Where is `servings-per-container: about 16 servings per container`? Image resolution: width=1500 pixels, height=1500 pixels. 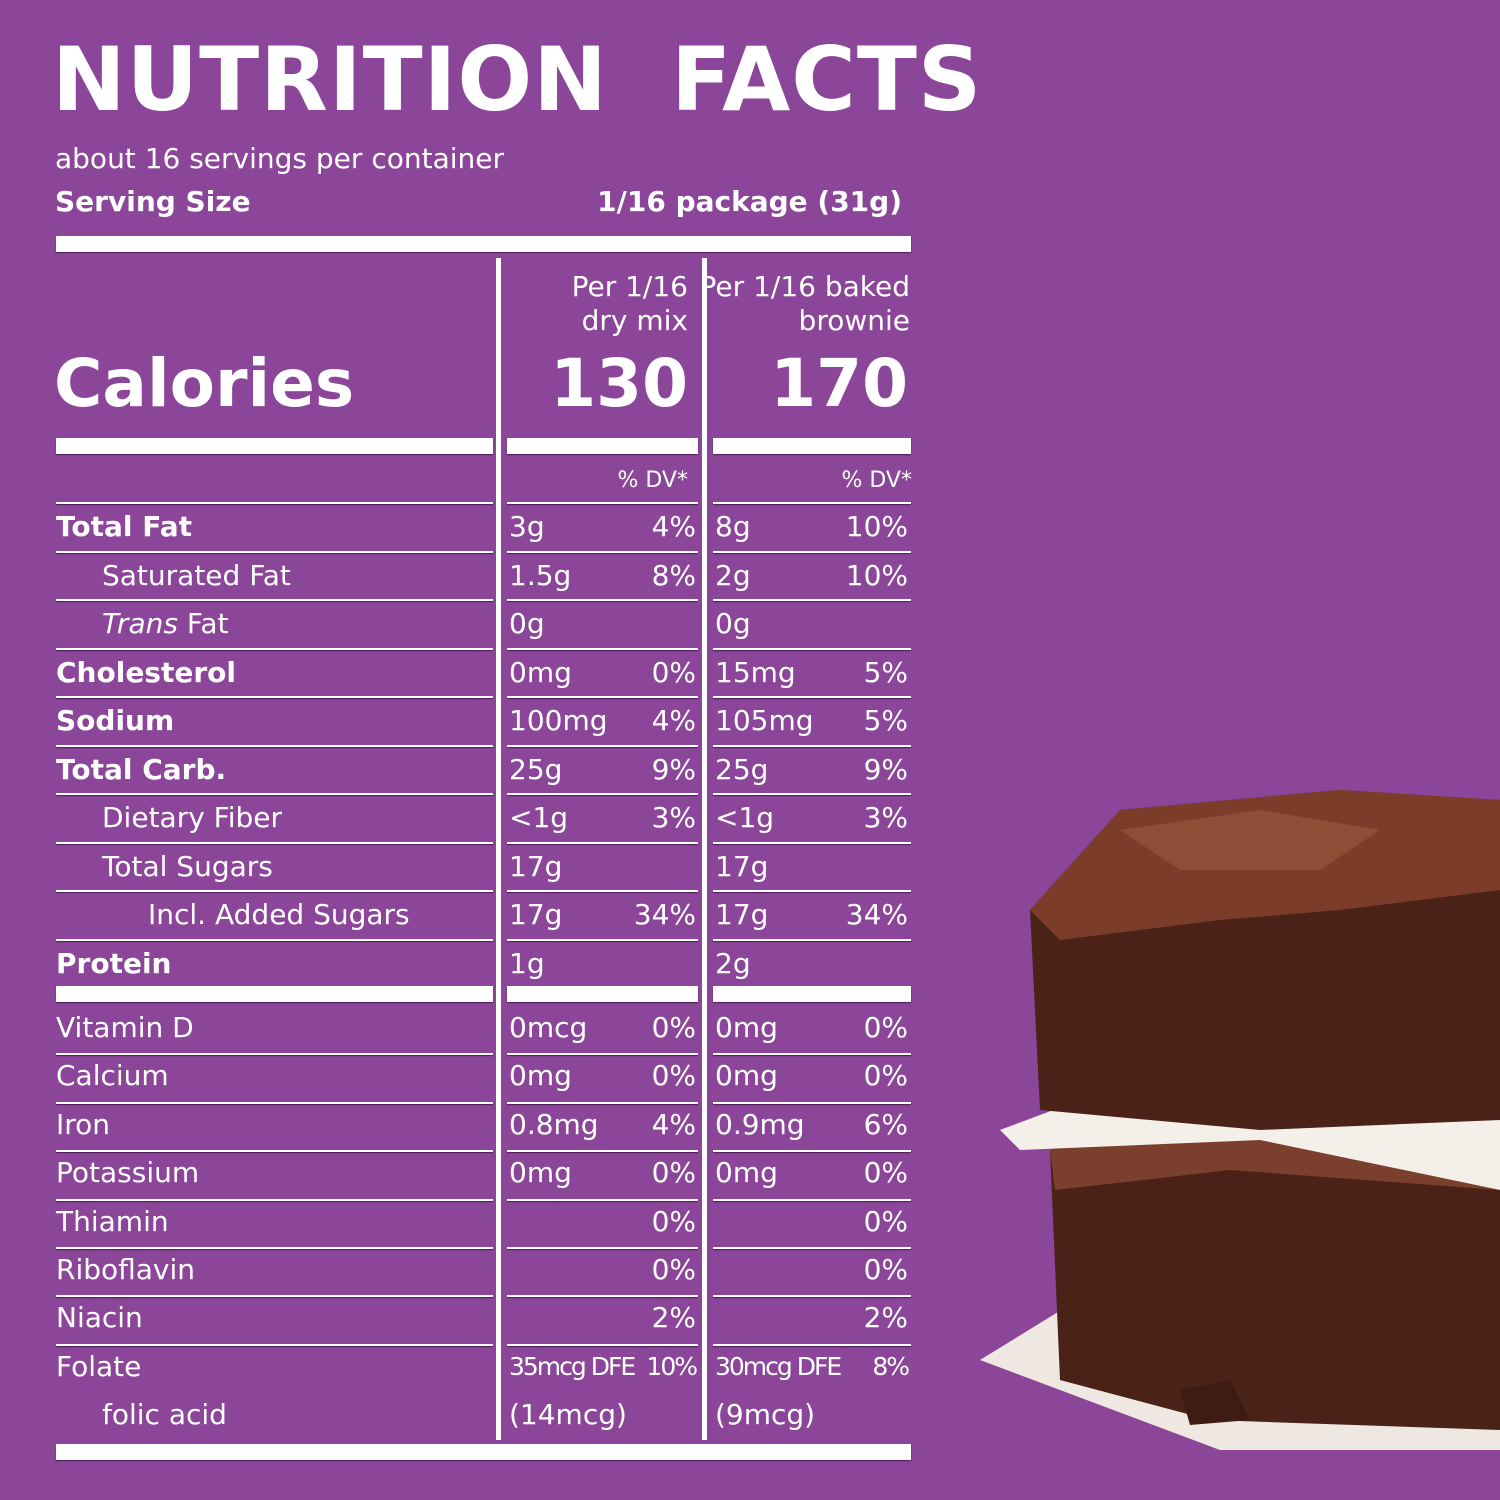 servings-per-container: about 16 servings per container is located at coordinates (279, 158).